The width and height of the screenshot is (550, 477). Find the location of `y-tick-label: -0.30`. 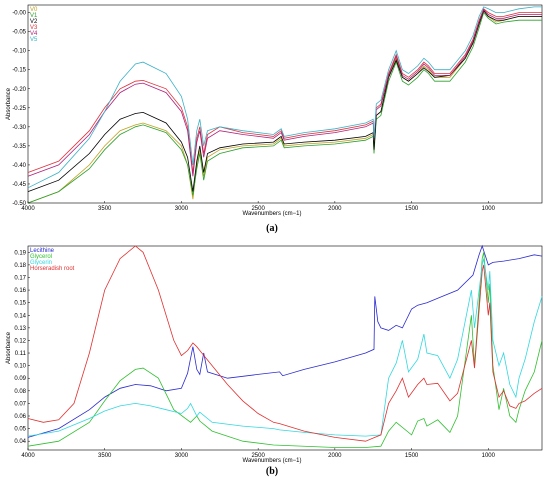

y-tick-label: -0.30 is located at coordinates (19, 128).